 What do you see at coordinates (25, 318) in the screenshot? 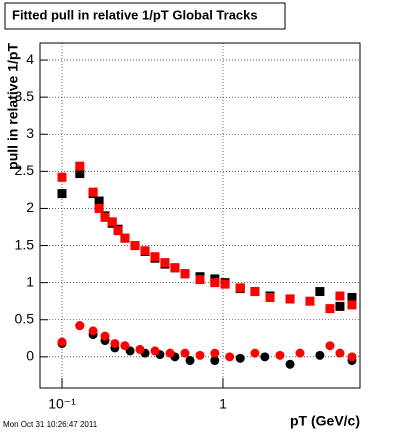
I see `y-tick-label: 0.5` at bounding box center [25, 318].